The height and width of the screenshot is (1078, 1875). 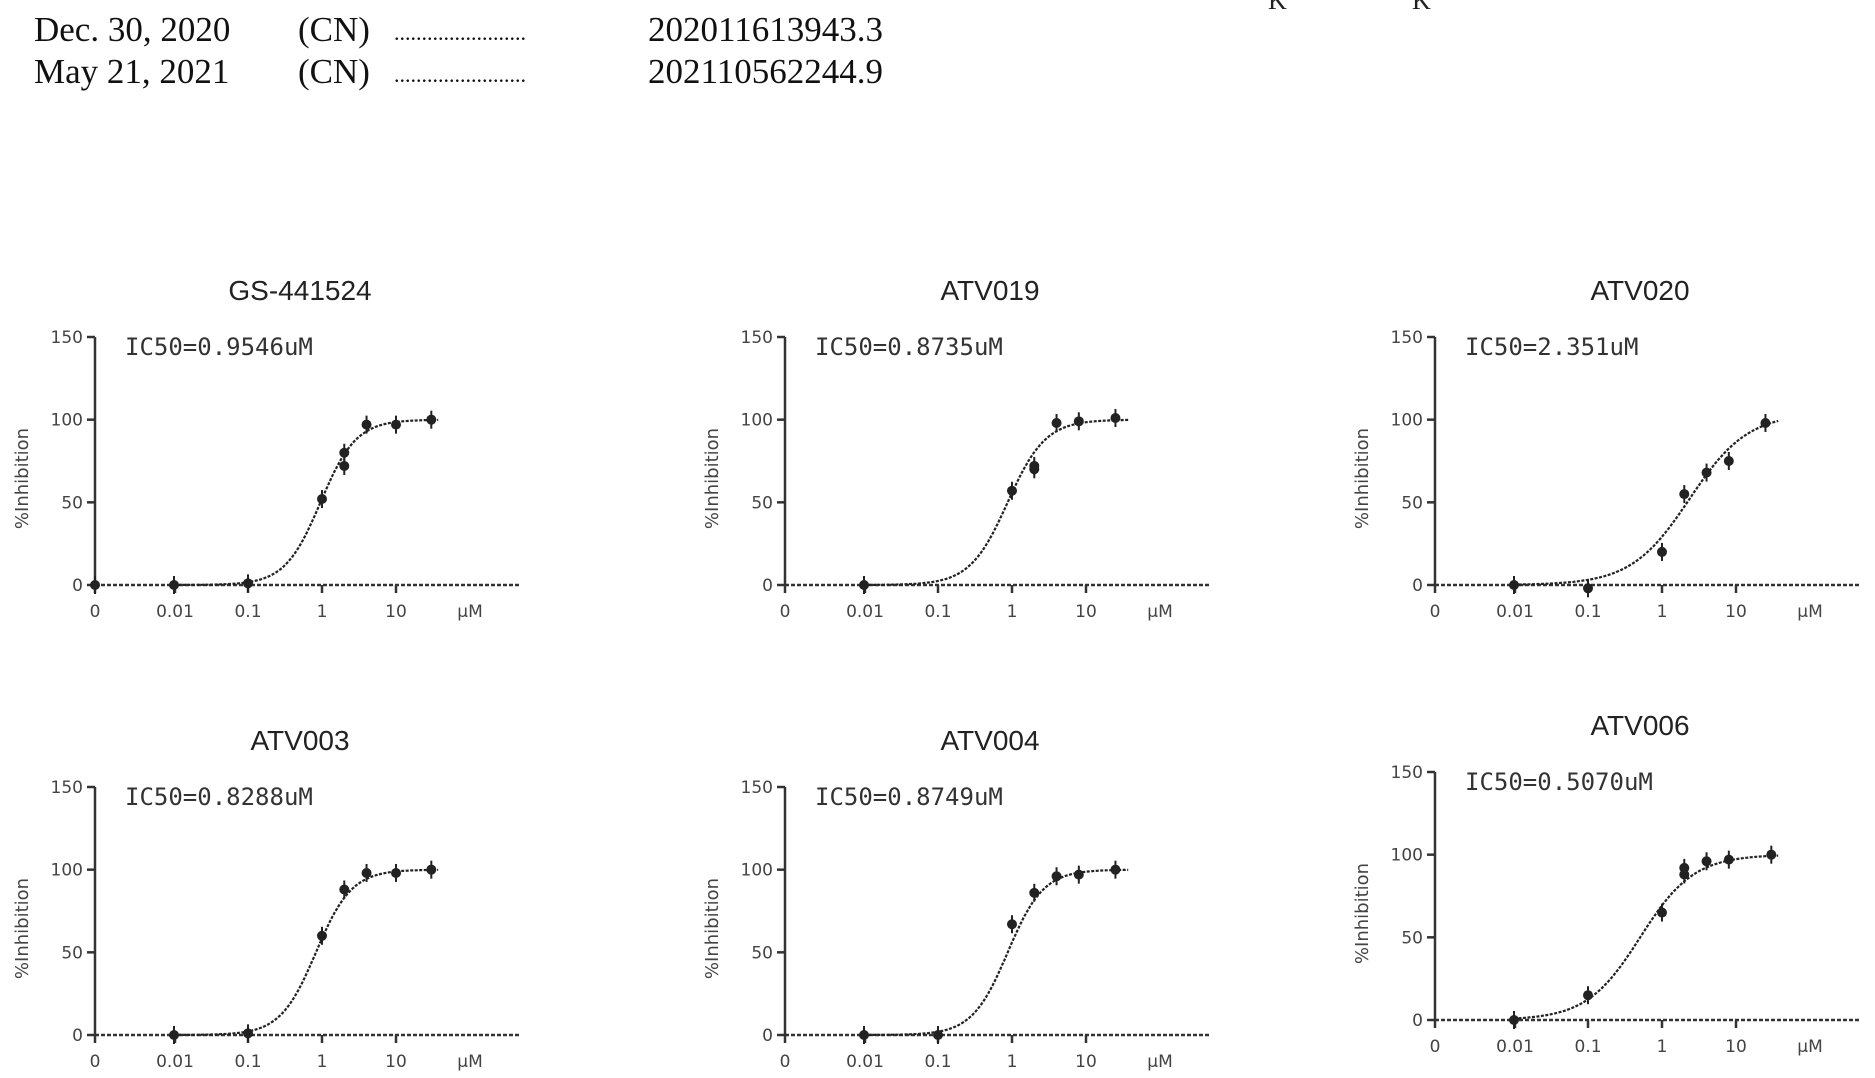 I want to click on priority-number: 202011613943.3, so click(x=765, y=29).